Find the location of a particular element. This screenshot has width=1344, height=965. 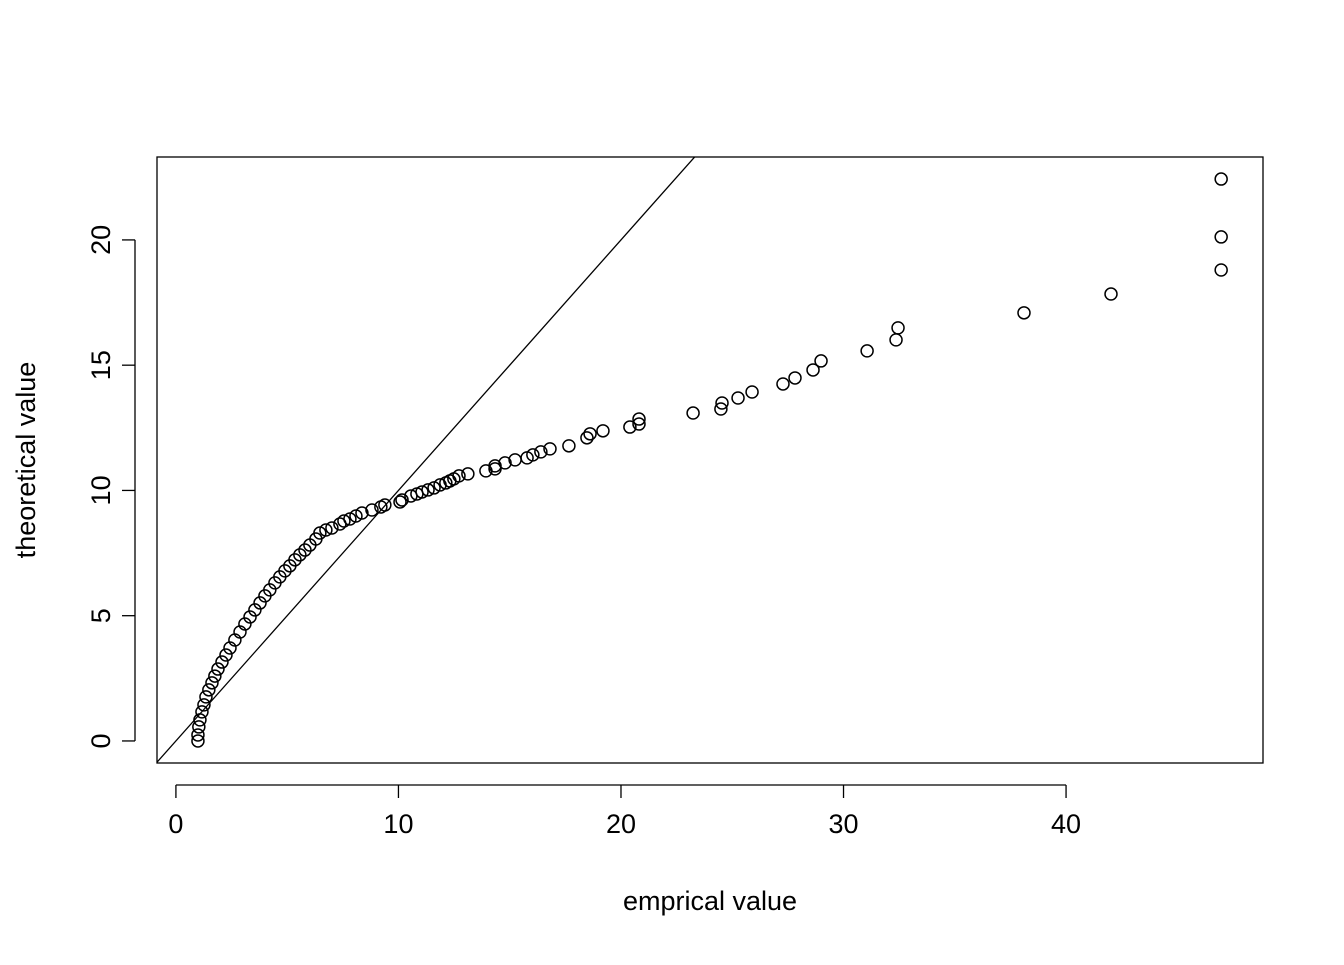

x-tick-label: 40 is located at coordinates (1066, 824).